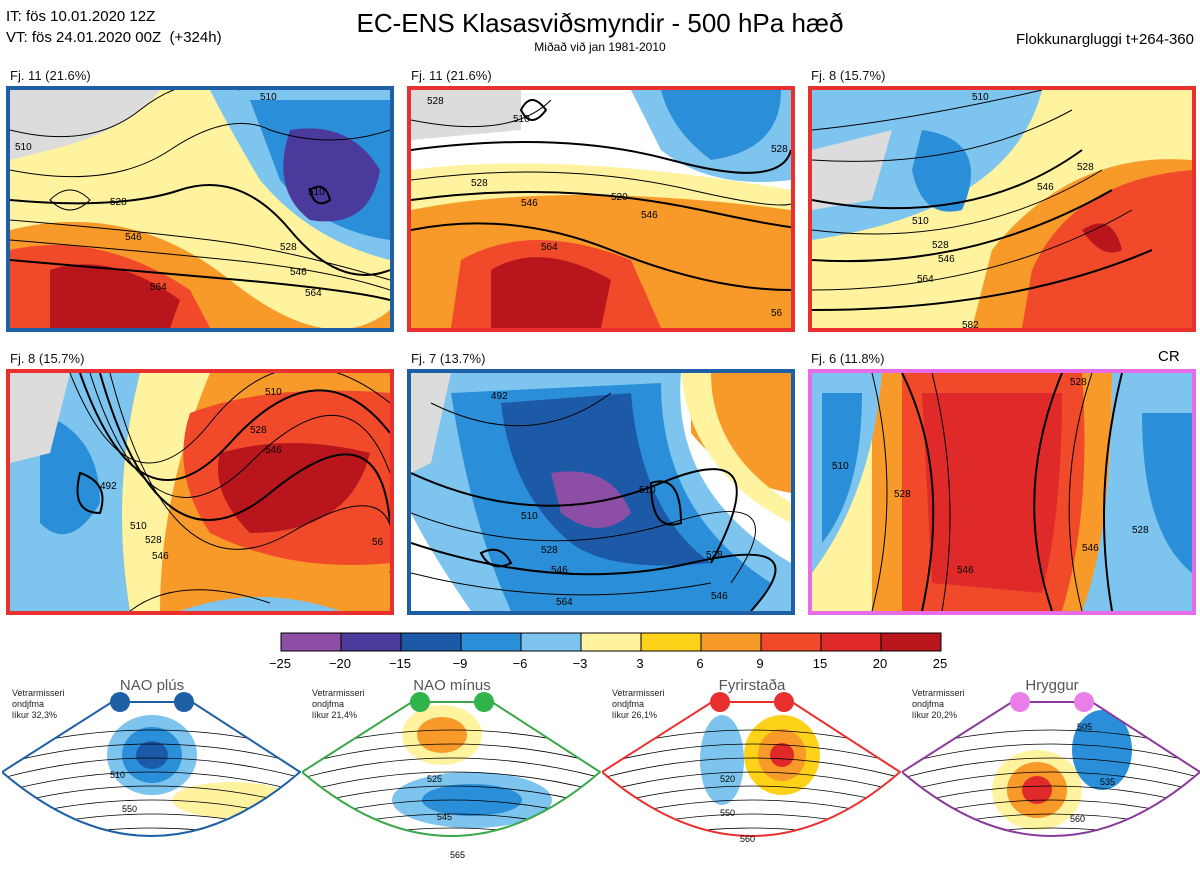  Describe the element at coordinates (777, 313) in the screenshot. I see `contour-label: 56` at that location.